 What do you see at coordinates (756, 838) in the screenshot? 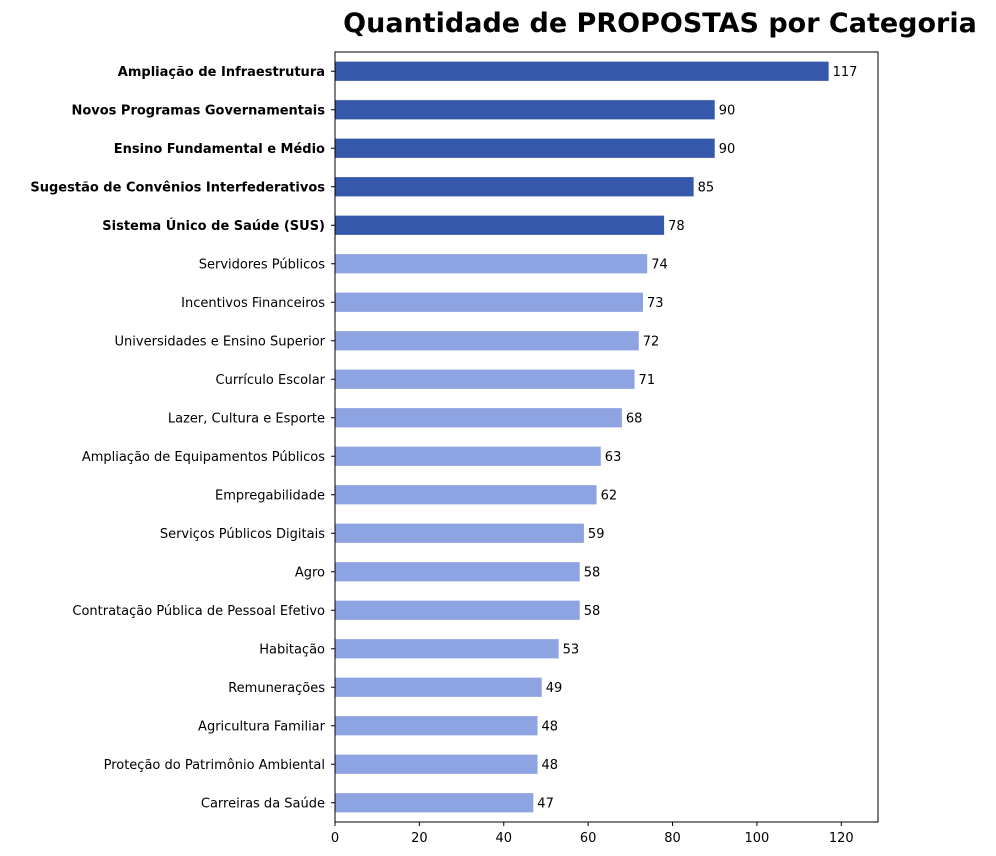
I see `x-tick-label: 100` at bounding box center [756, 838].